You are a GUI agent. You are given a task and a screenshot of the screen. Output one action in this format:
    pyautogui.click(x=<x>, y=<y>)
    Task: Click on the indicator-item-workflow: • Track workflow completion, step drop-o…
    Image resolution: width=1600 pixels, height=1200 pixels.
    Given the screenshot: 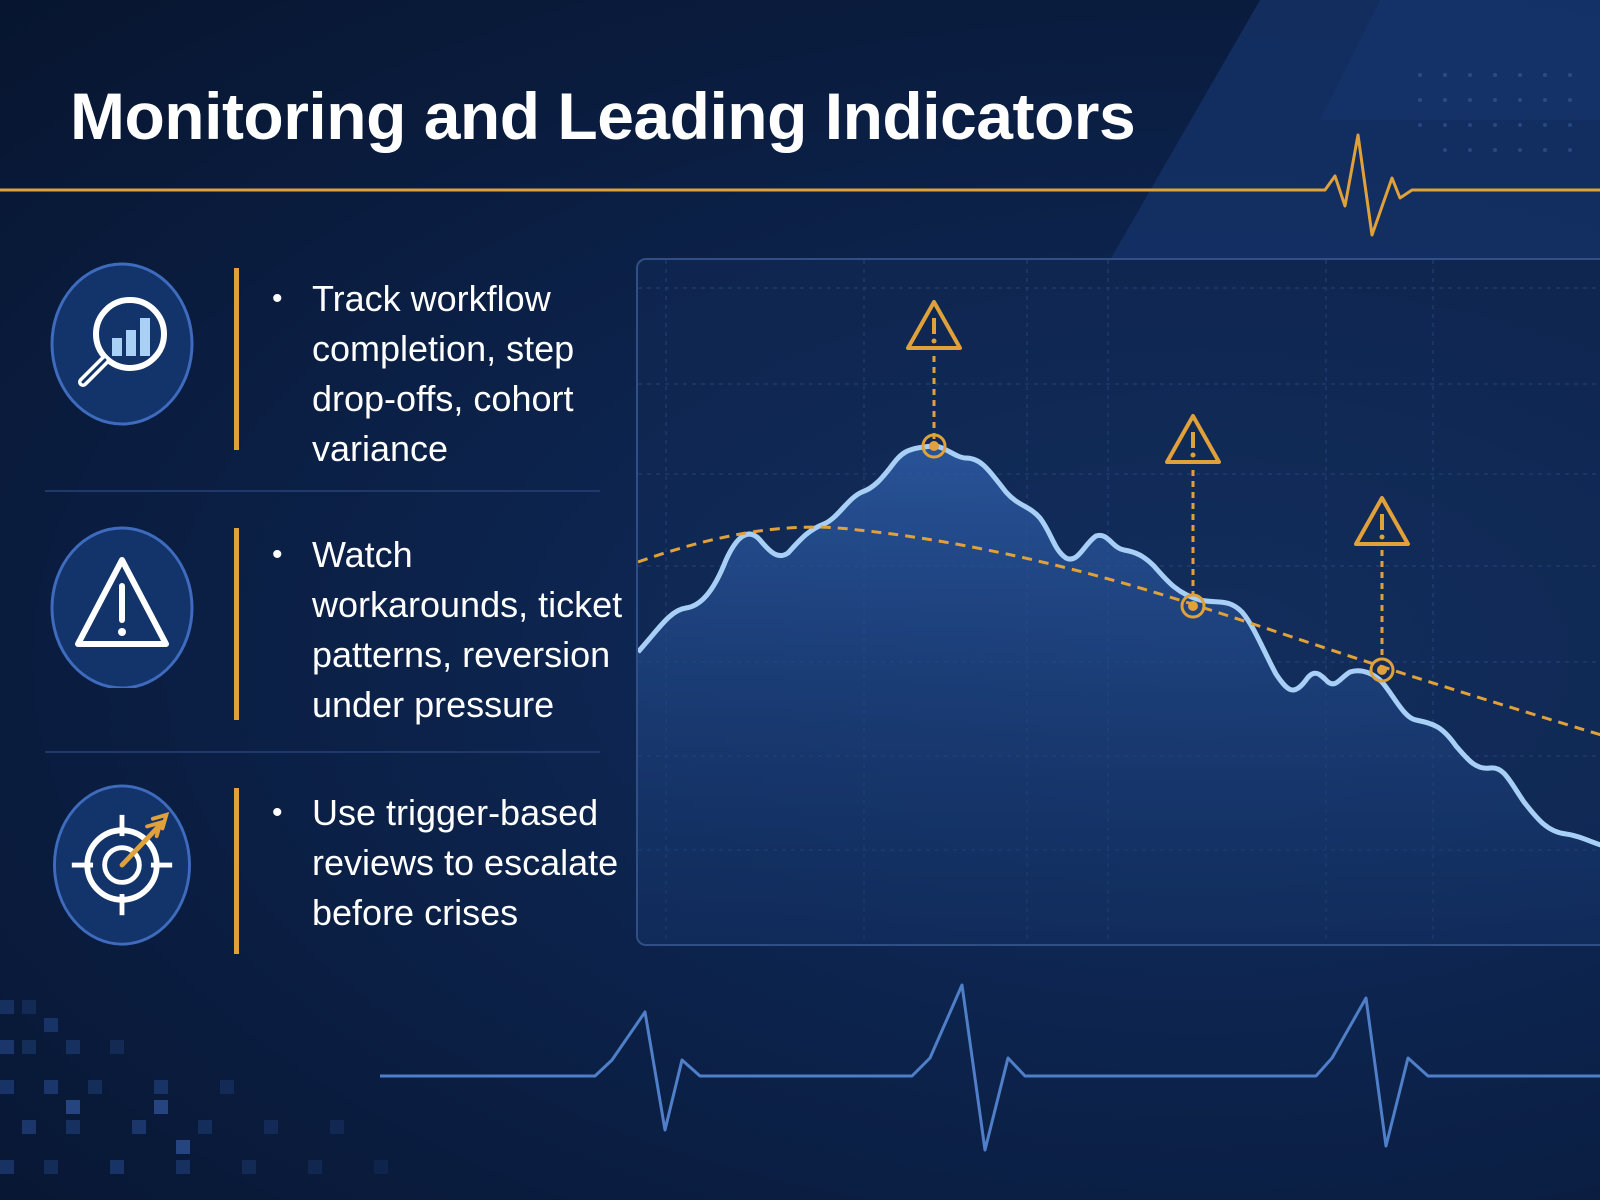 What is the action you would take?
    pyautogui.click(x=310, y=365)
    